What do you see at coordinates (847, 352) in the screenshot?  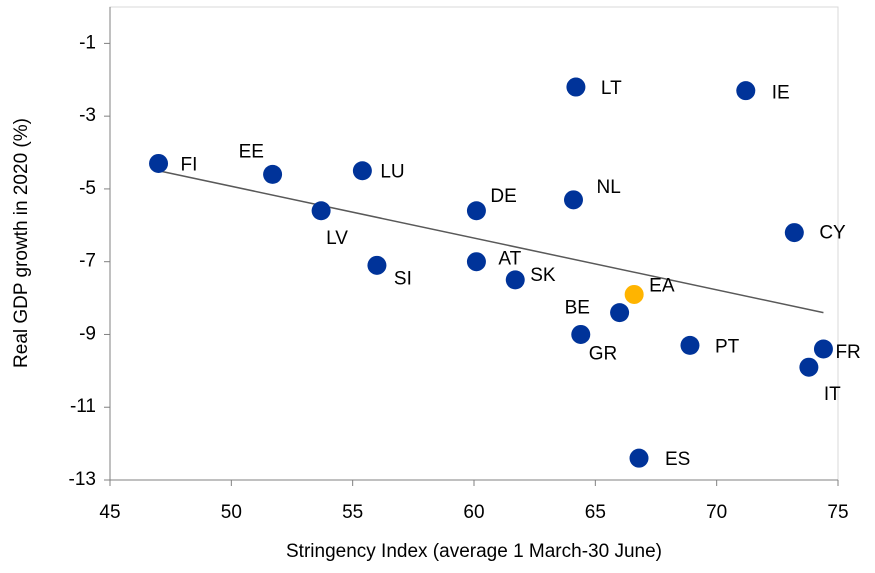 I see `point-label: FR` at bounding box center [847, 352].